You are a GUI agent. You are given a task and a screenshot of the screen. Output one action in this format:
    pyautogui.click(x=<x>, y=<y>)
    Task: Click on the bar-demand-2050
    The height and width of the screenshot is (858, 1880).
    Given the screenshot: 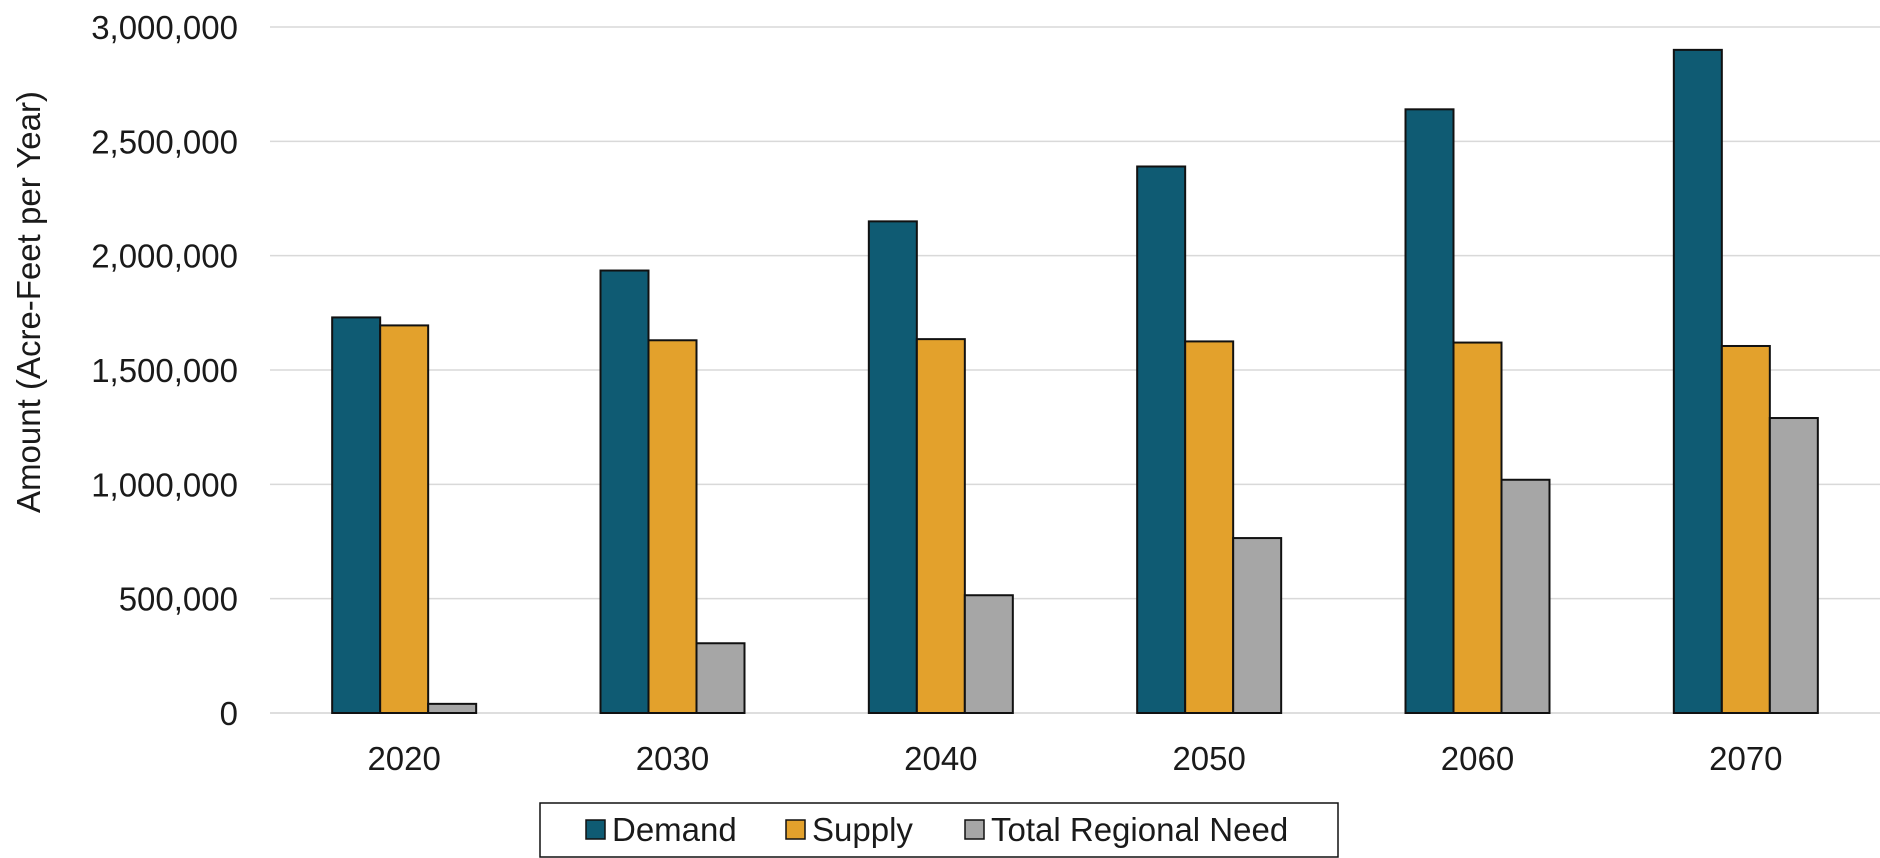 What is the action you would take?
    pyautogui.click(x=1161, y=439)
    